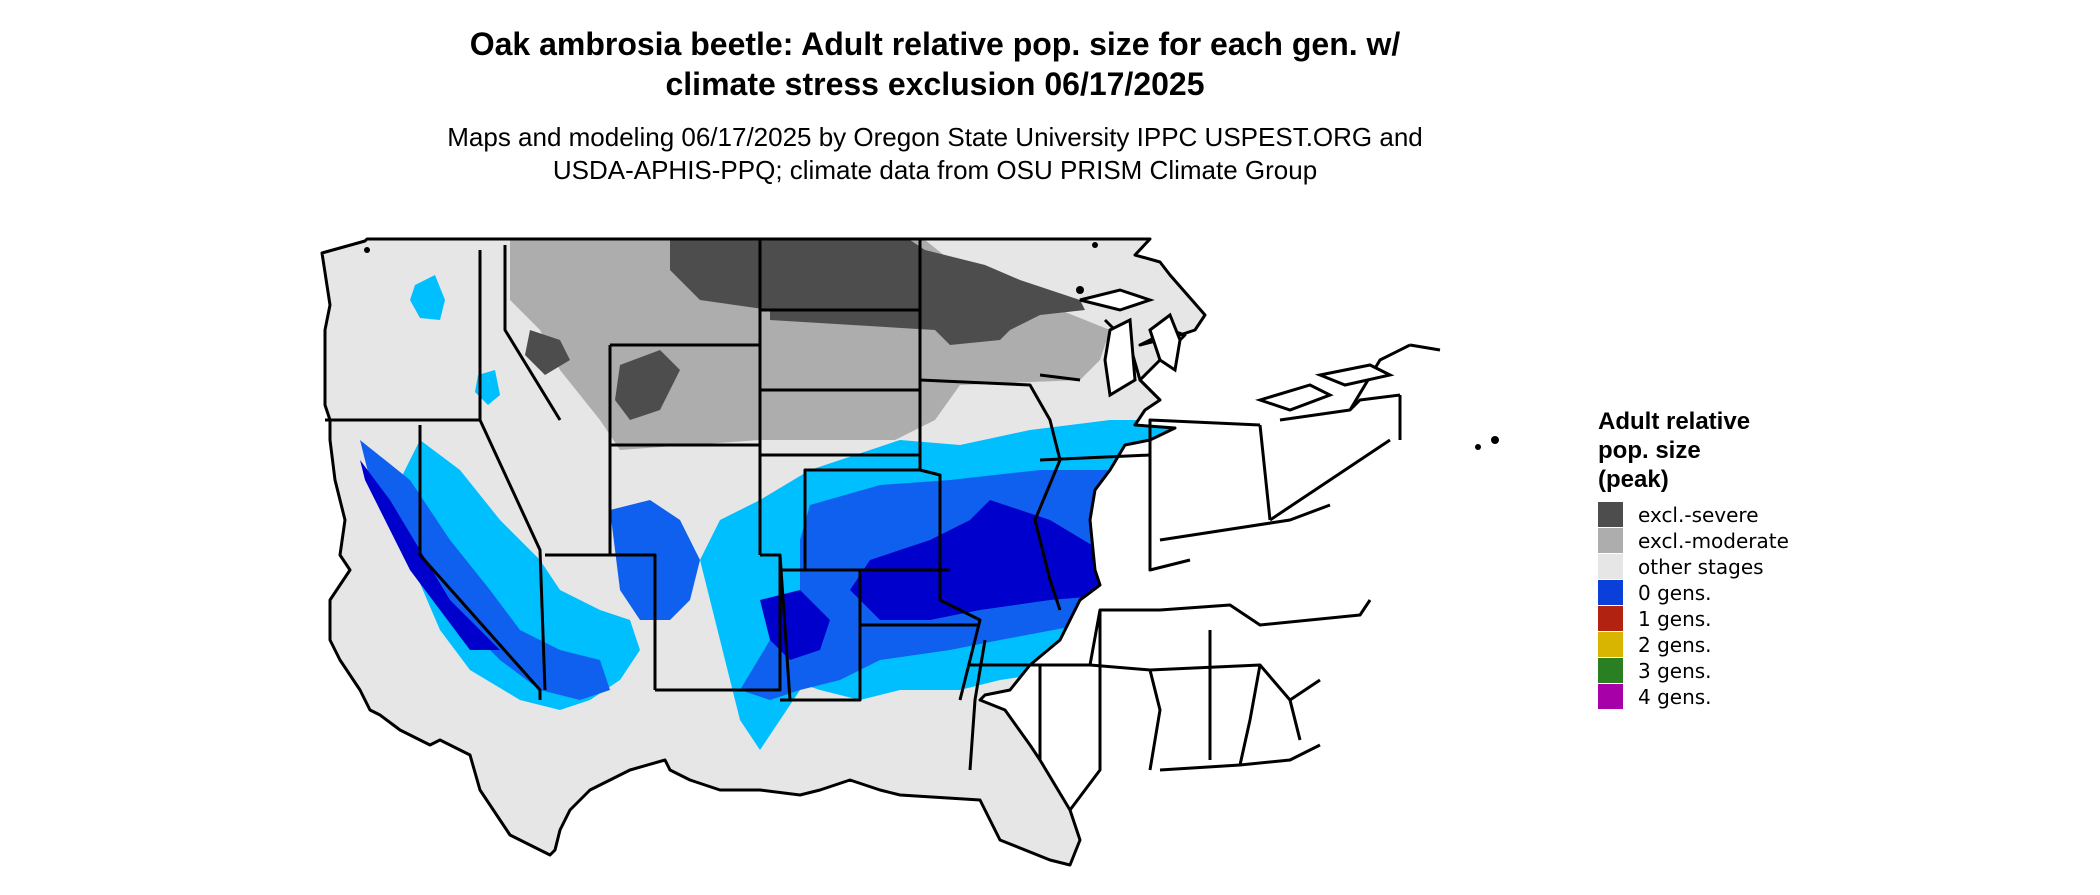  Describe the element at coordinates (1713, 541) in the screenshot. I see `legend-label: excl.-moderate` at that location.